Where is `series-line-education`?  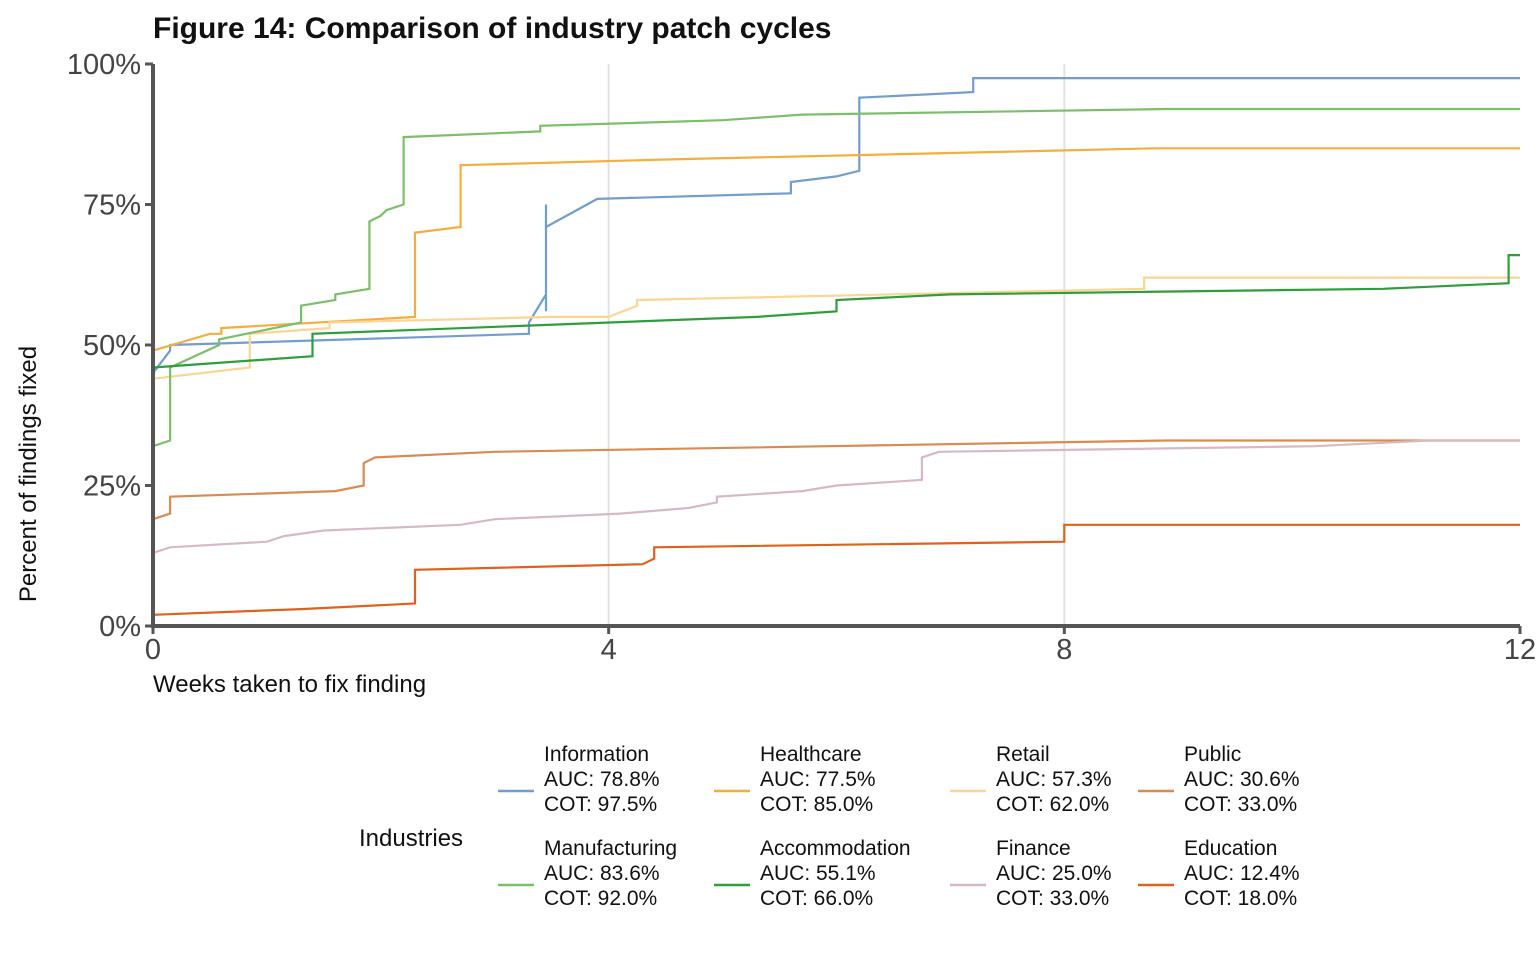 series-line-education is located at coordinates (836, 569).